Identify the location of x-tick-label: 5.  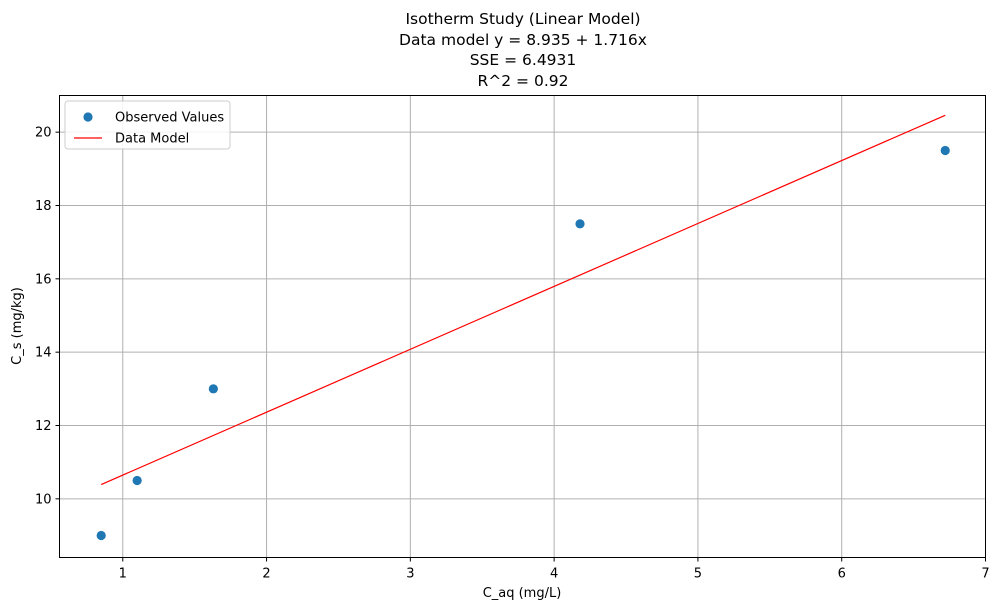
(698, 574).